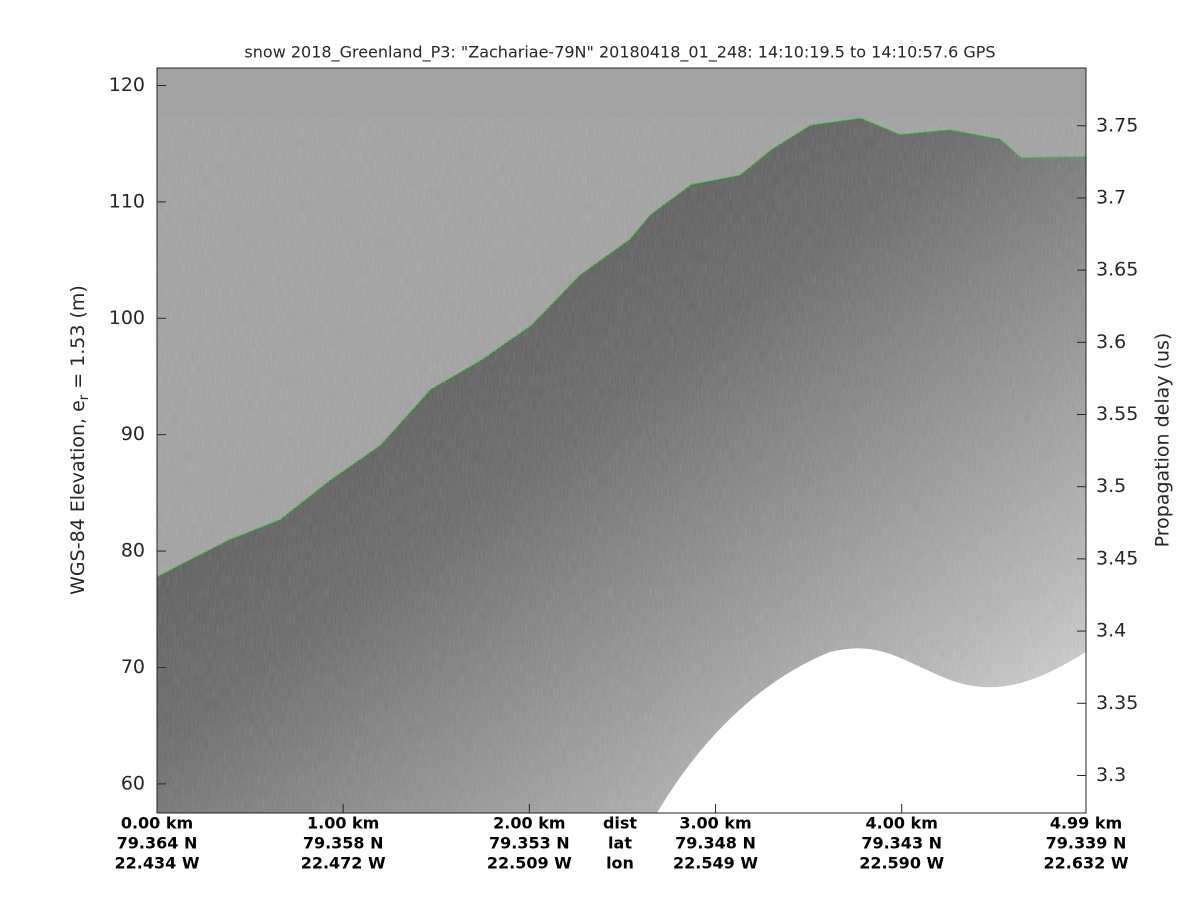 The height and width of the screenshot is (900, 1200). Describe the element at coordinates (84, 397) in the screenshot. I see `y-label-subscript: r` at that location.